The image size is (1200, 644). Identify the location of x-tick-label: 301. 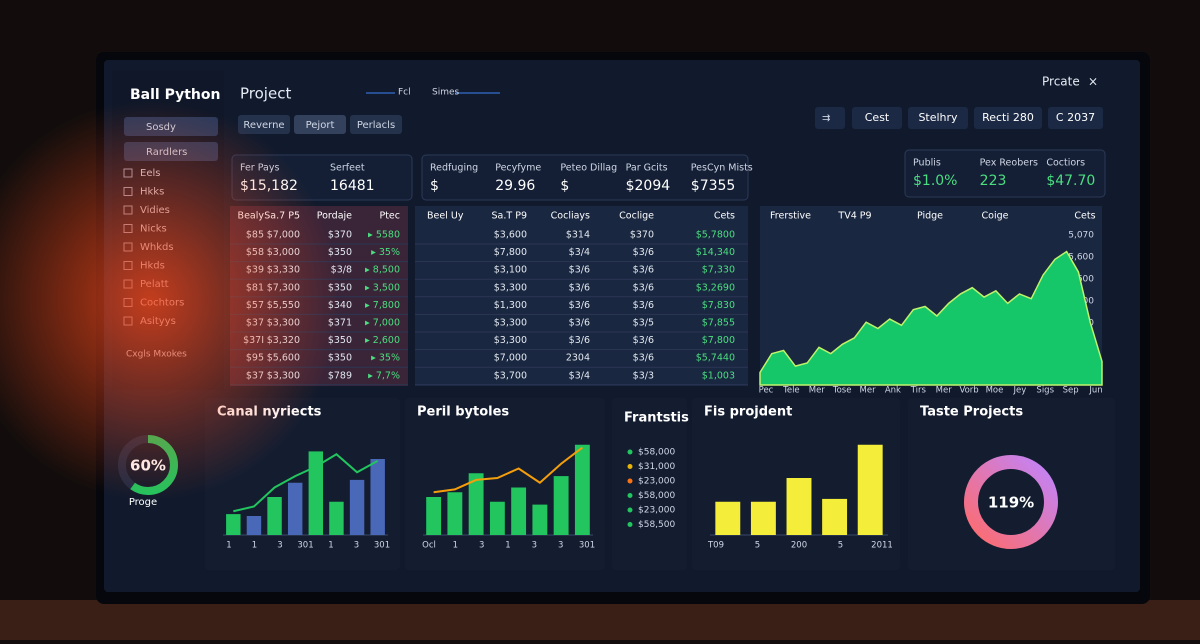
(305, 546).